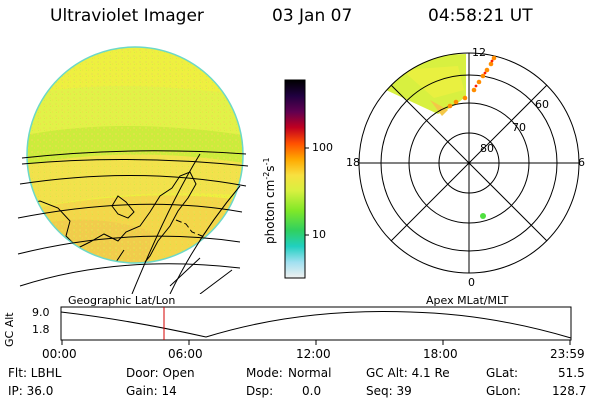 The width and height of the screenshot is (600, 400). Describe the element at coordinates (35, 373) in the screenshot. I see `filter-status: Flt: LBHL` at that location.